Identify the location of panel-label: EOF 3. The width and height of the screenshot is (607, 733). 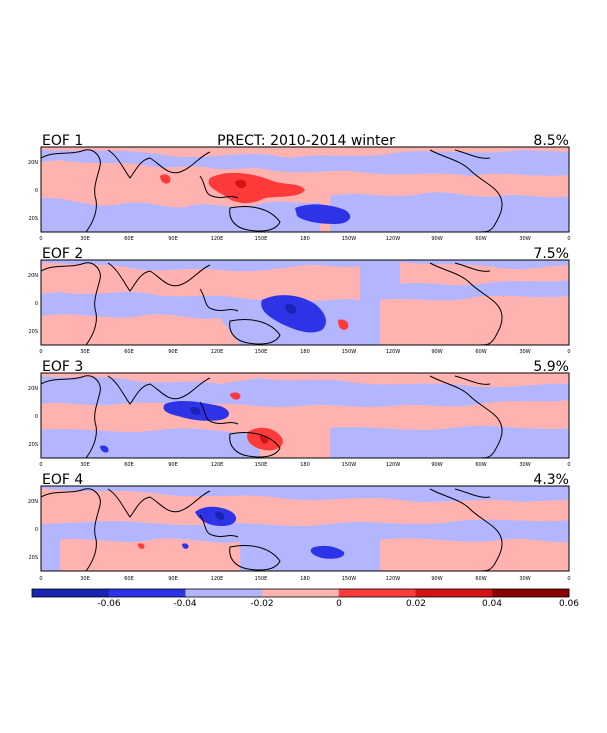
(62, 367).